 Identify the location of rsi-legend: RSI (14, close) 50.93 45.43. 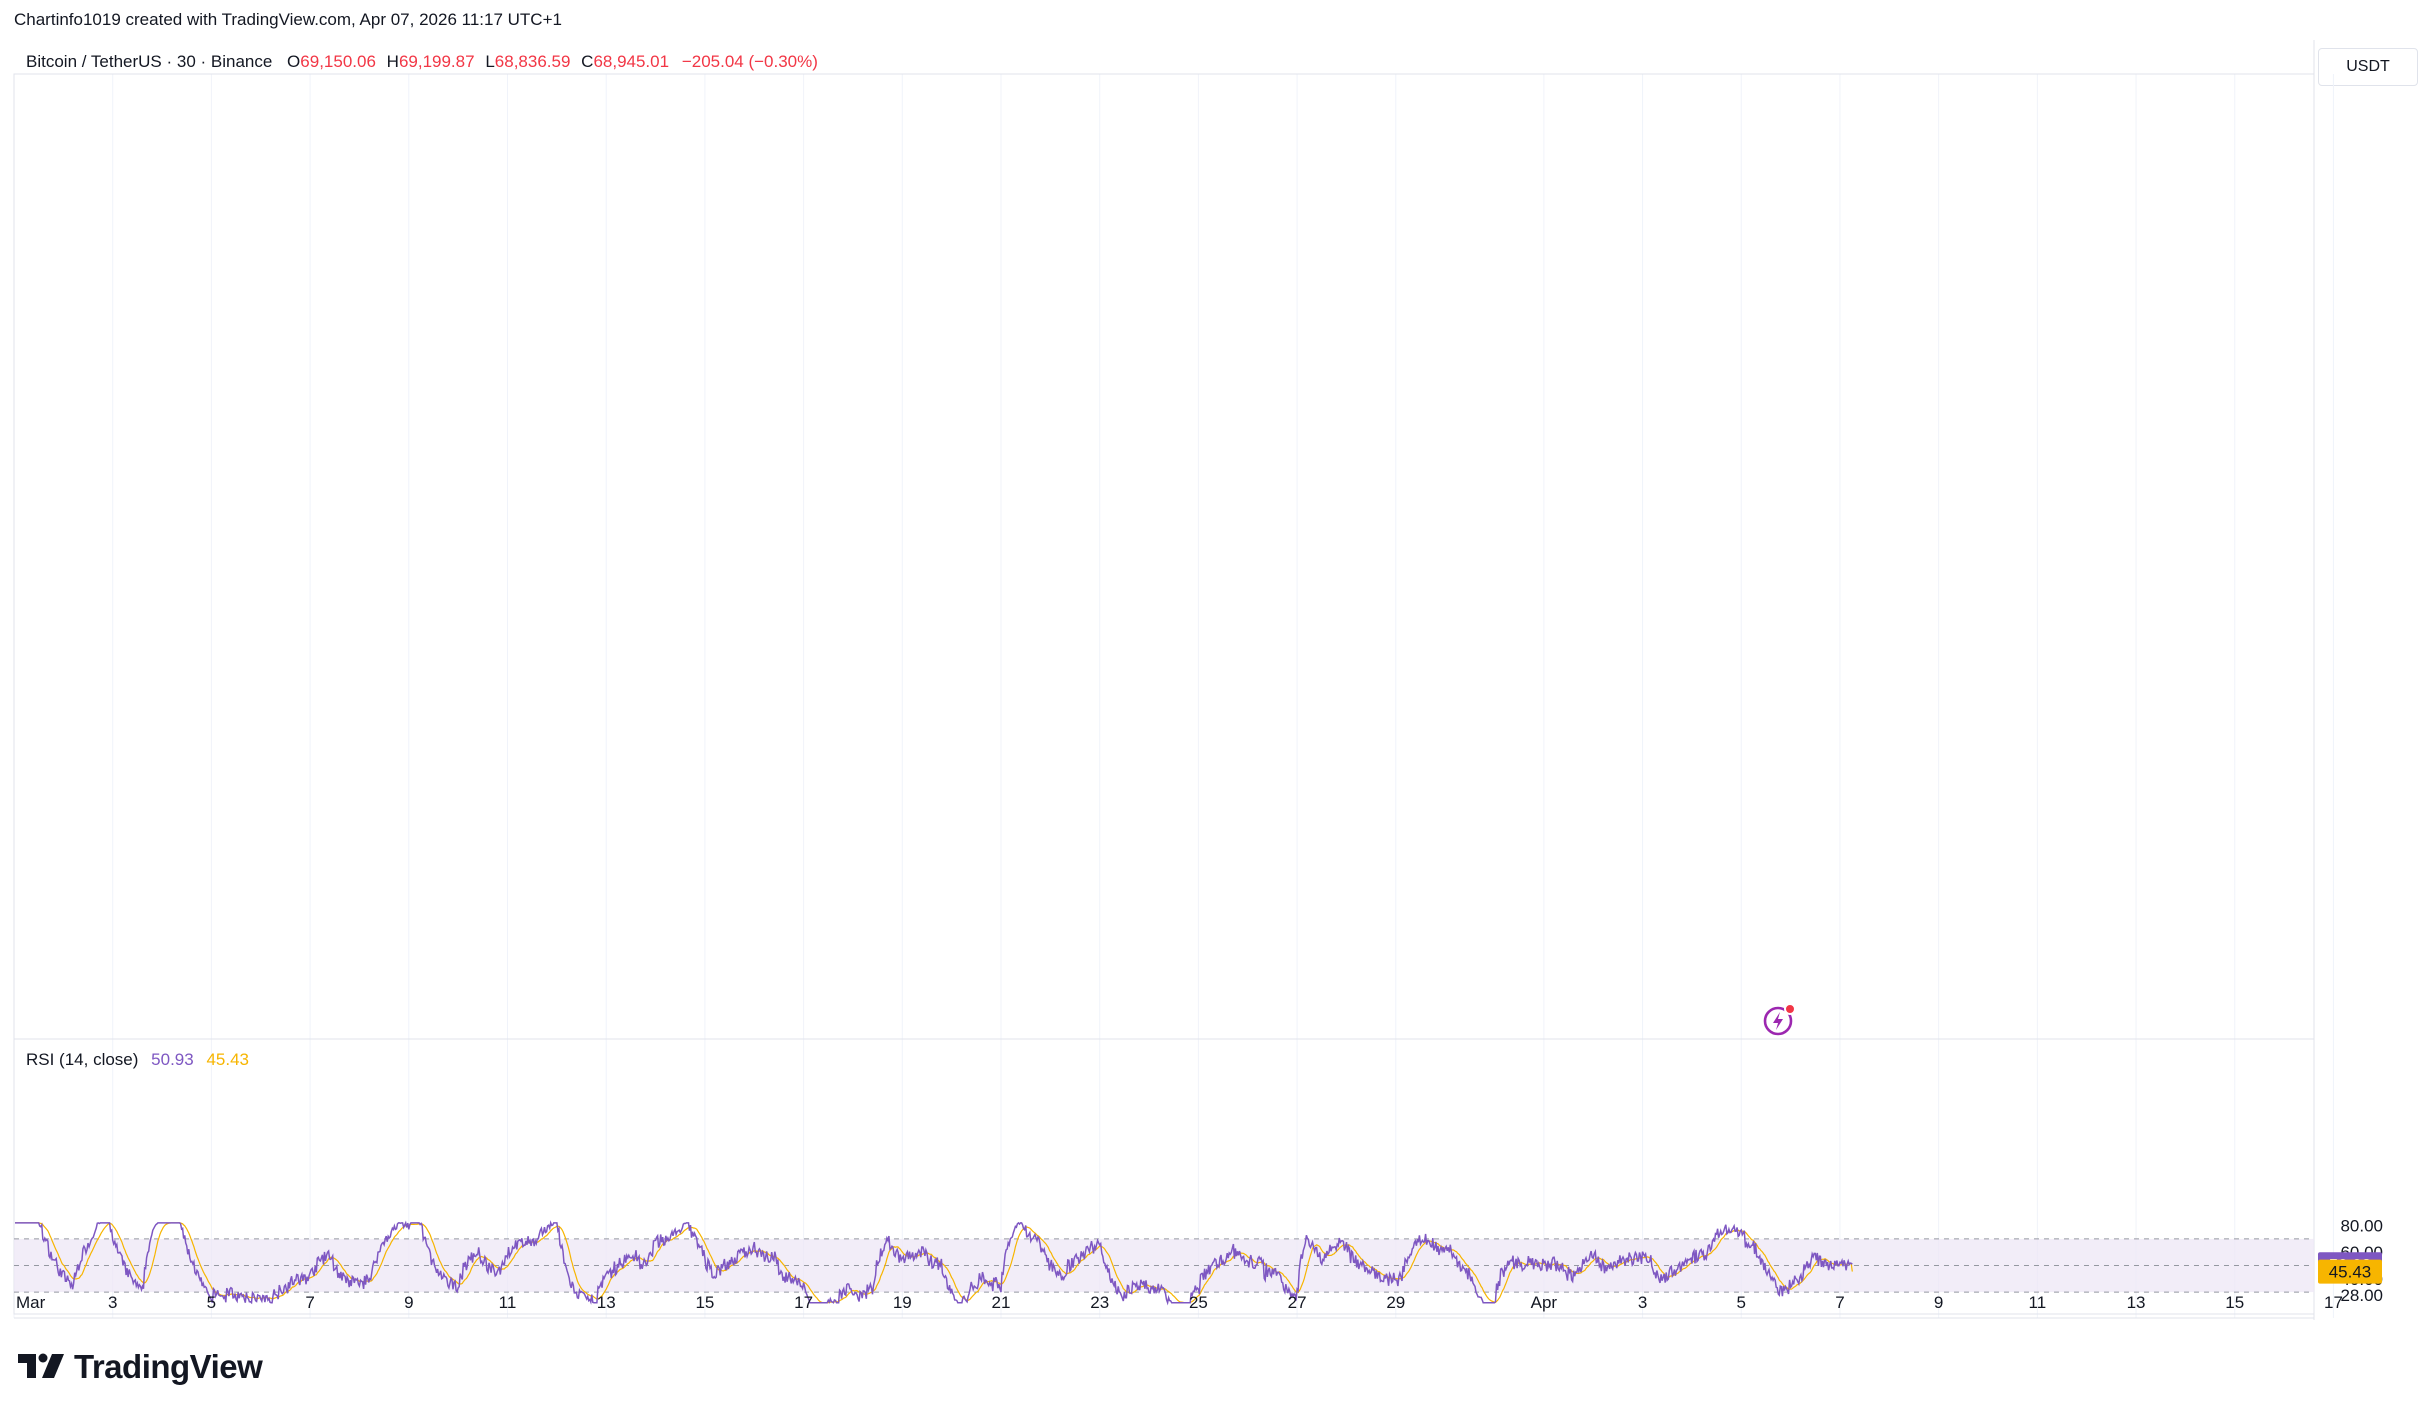
(137, 1060).